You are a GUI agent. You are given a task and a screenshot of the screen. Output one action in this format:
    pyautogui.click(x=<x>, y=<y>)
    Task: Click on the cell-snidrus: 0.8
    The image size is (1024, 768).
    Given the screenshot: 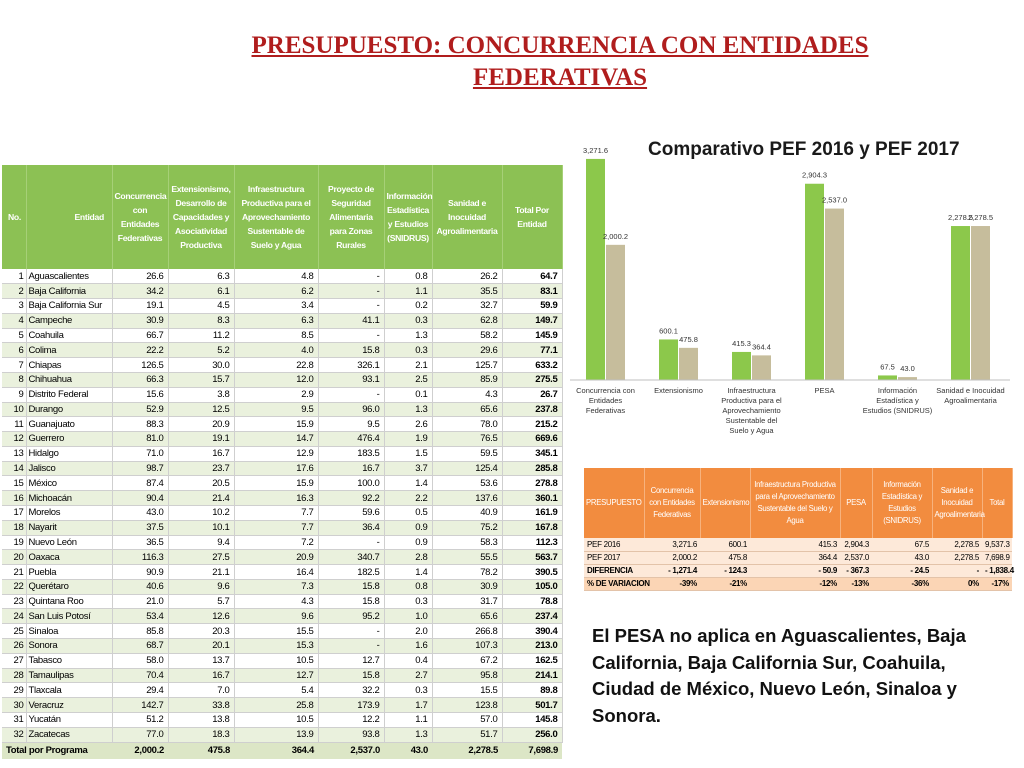 What is the action you would take?
    pyautogui.click(x=408, y=277)
    